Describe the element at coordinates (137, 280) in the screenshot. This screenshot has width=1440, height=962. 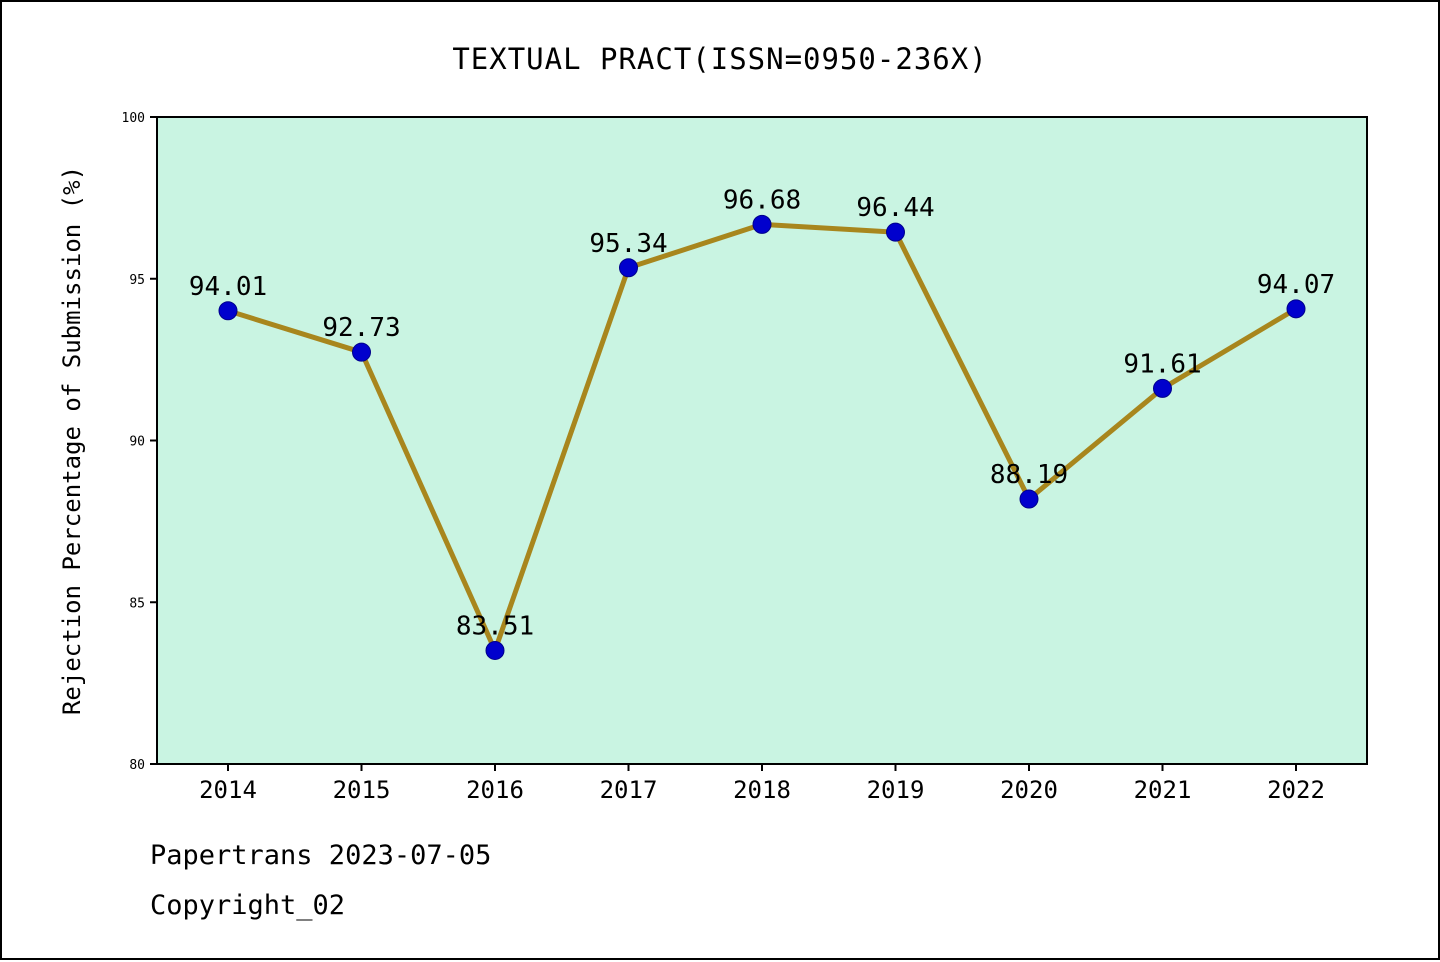
I see `y-tick-label: 95` at that location.